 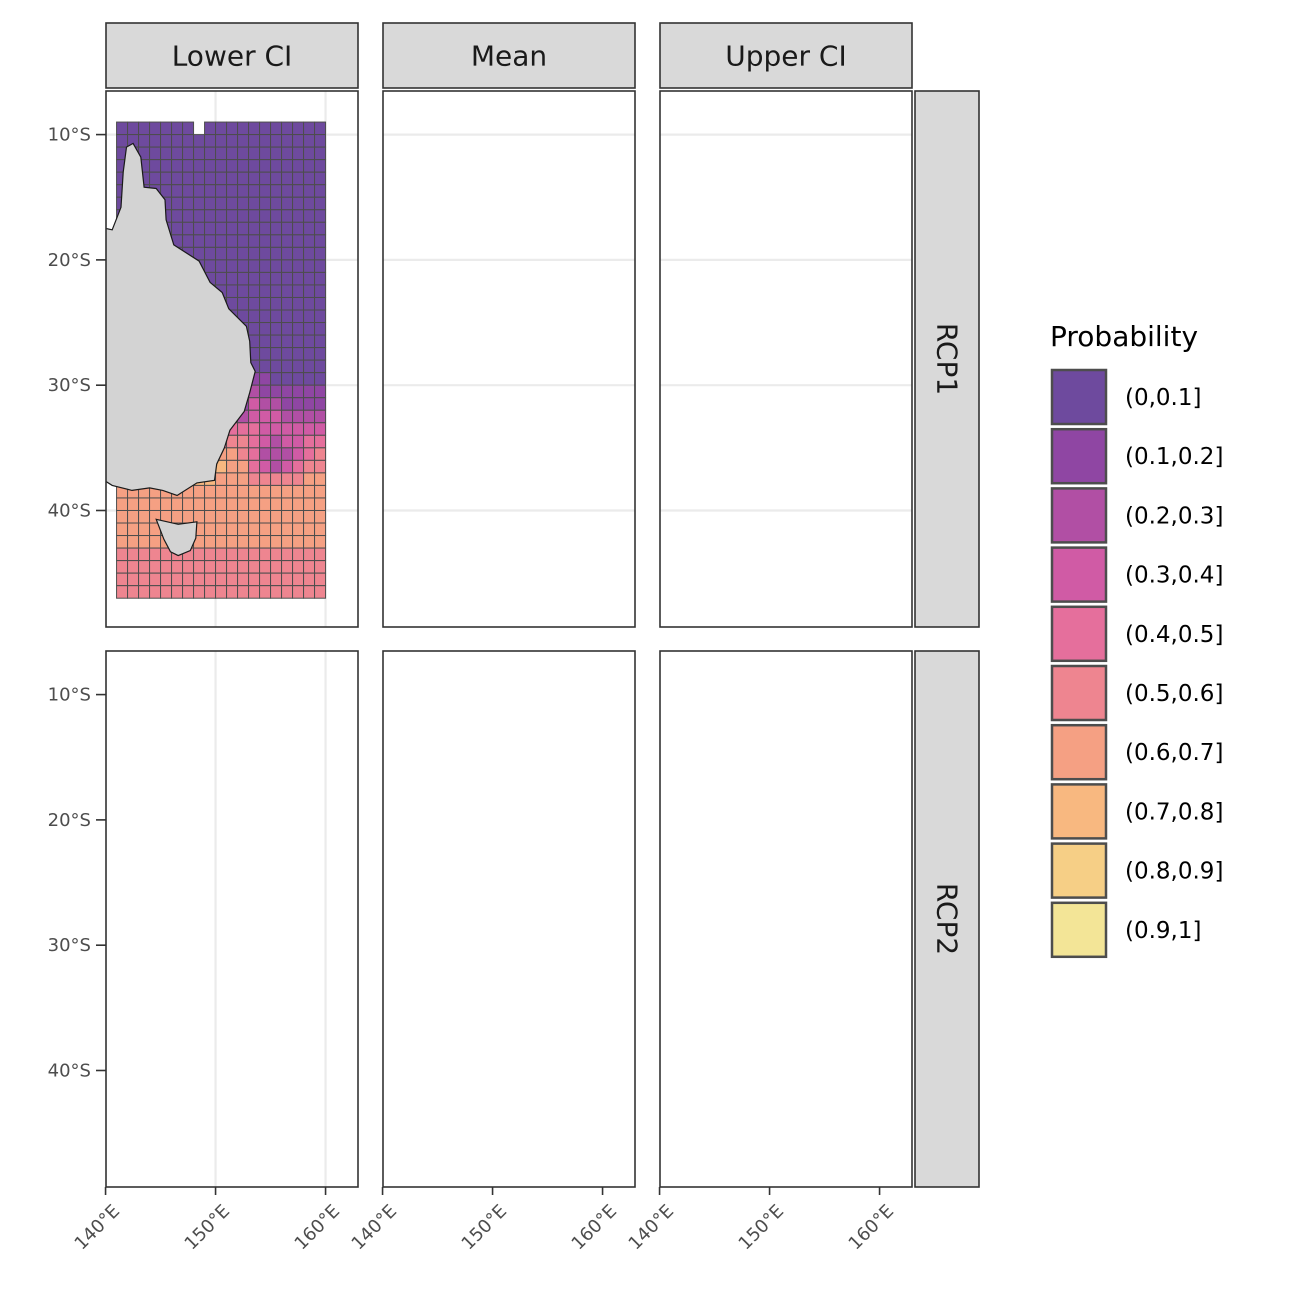 I want to click on column-strip-label: Upper CI, so click(x=786, y=56).